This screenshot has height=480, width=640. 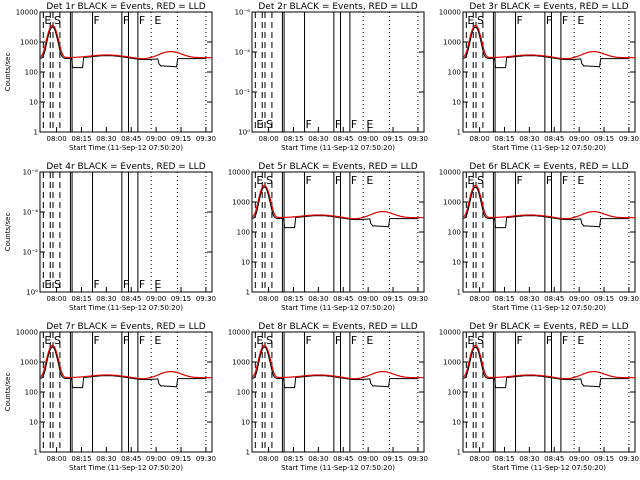 What do you see at coordinates (31, 253) in the screenshot?
I see `y-tick-label: 10⁻²` at bounding box center [31, 253].